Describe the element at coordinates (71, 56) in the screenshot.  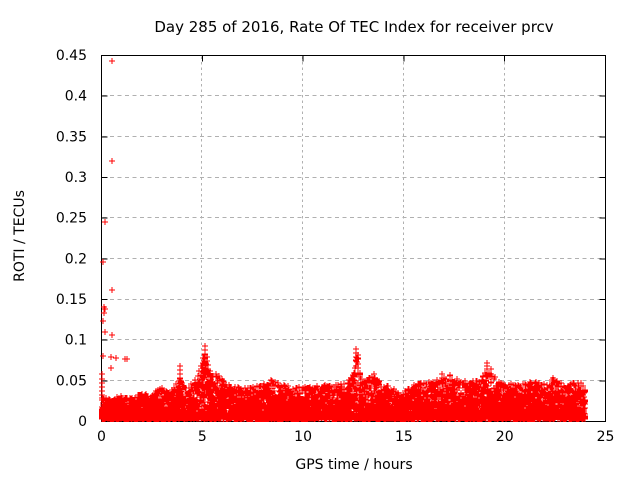
I see `y-tick-label-0.45: 0.45` at that location.